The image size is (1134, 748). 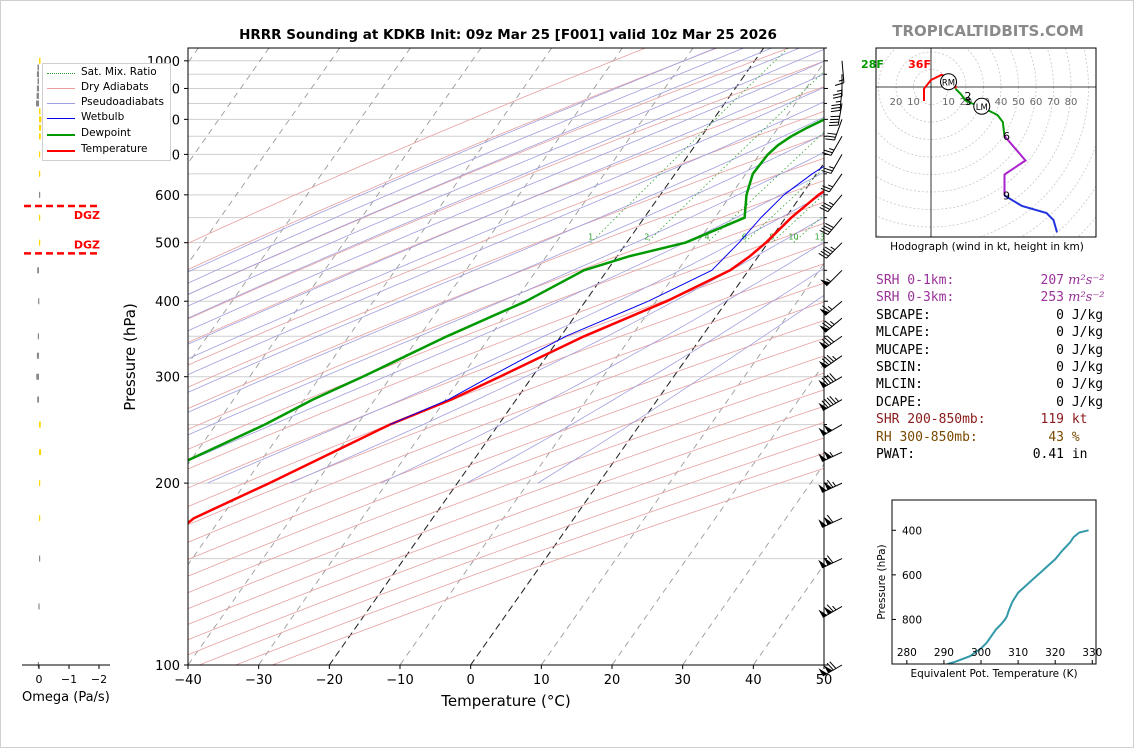 What do you see at coordinates (87, 244) in the screenshot?
I see `dgz-label: DGZ` at bounding box center [87, 244].